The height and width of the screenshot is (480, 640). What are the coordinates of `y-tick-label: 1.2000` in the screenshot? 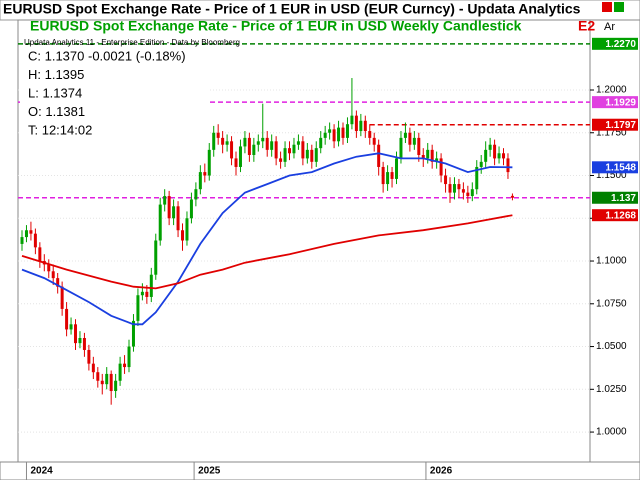 It's located at (611, 90).